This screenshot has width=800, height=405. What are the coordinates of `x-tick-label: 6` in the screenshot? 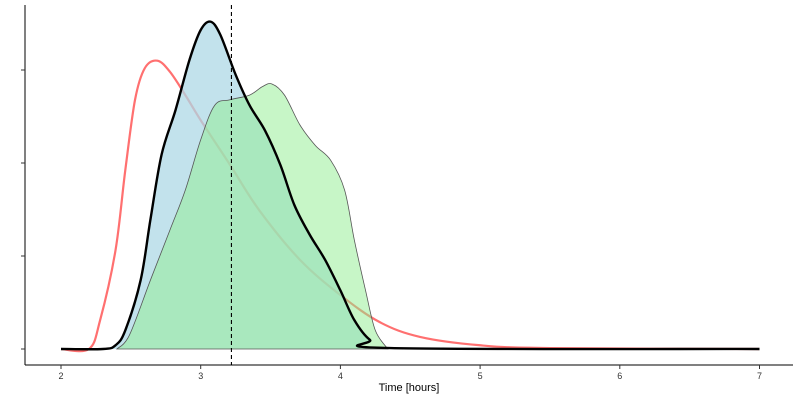 It's located at (619, 376).